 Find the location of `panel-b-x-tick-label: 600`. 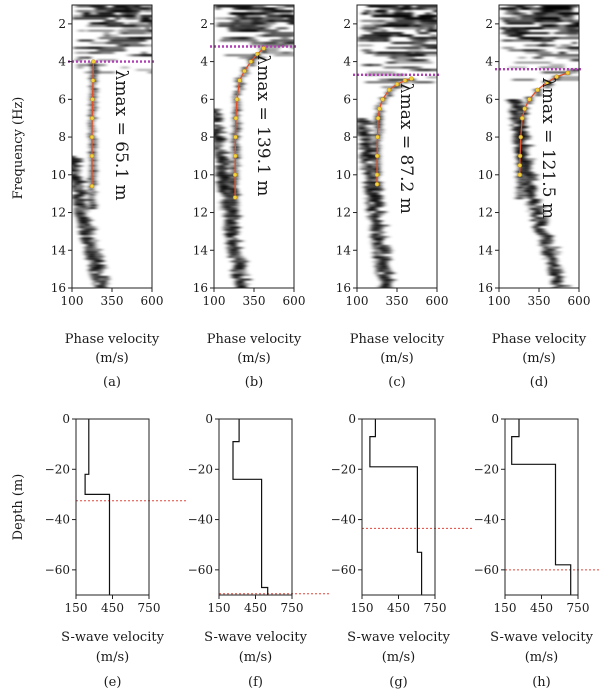

panel-b-x-tick-label: 600 is located at coordinates (294, 301).